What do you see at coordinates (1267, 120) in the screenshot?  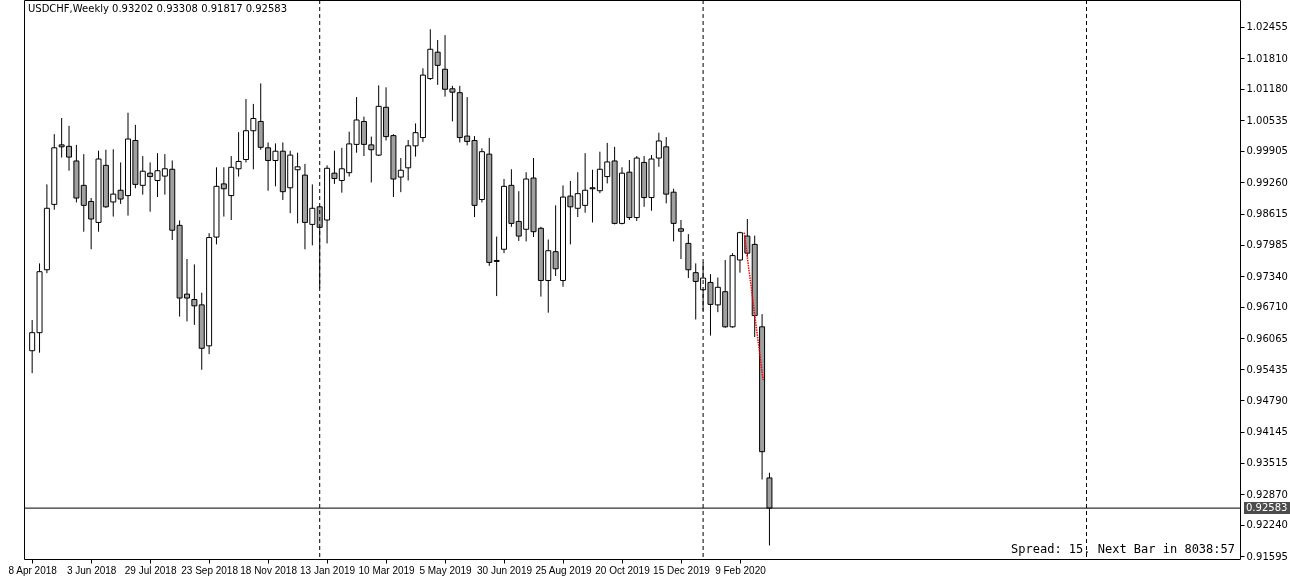 I see `y-tick-label: 1.00535` at bounding box center [1267, 120].